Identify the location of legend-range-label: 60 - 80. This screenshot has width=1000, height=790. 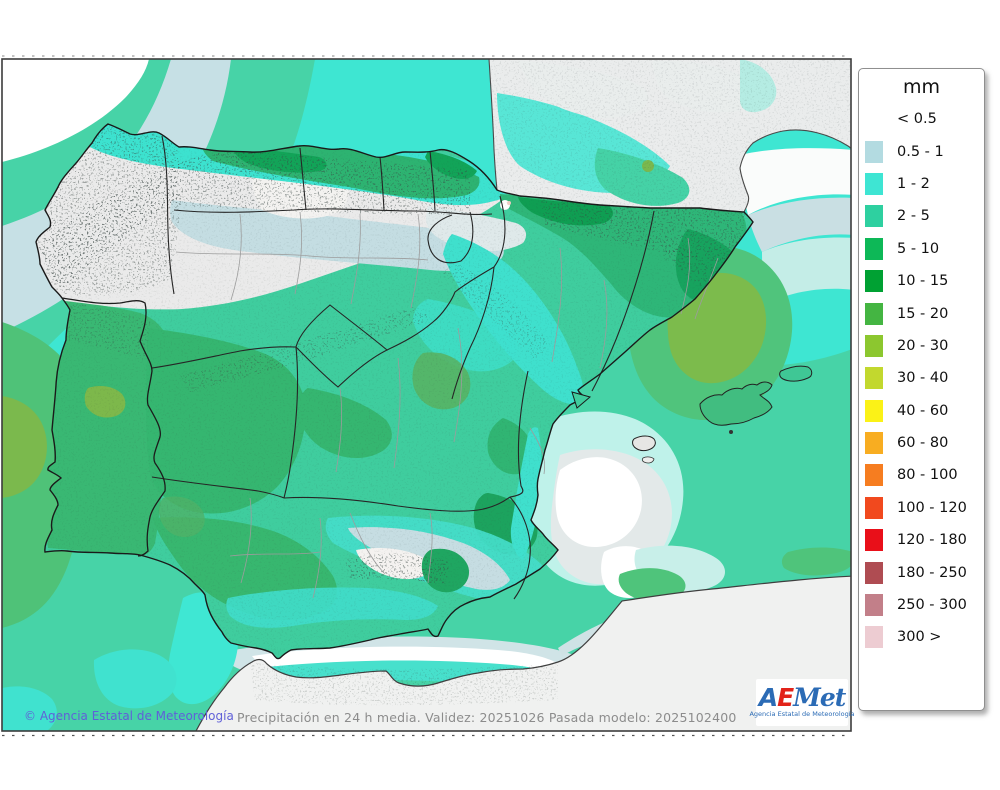
(923, 443).